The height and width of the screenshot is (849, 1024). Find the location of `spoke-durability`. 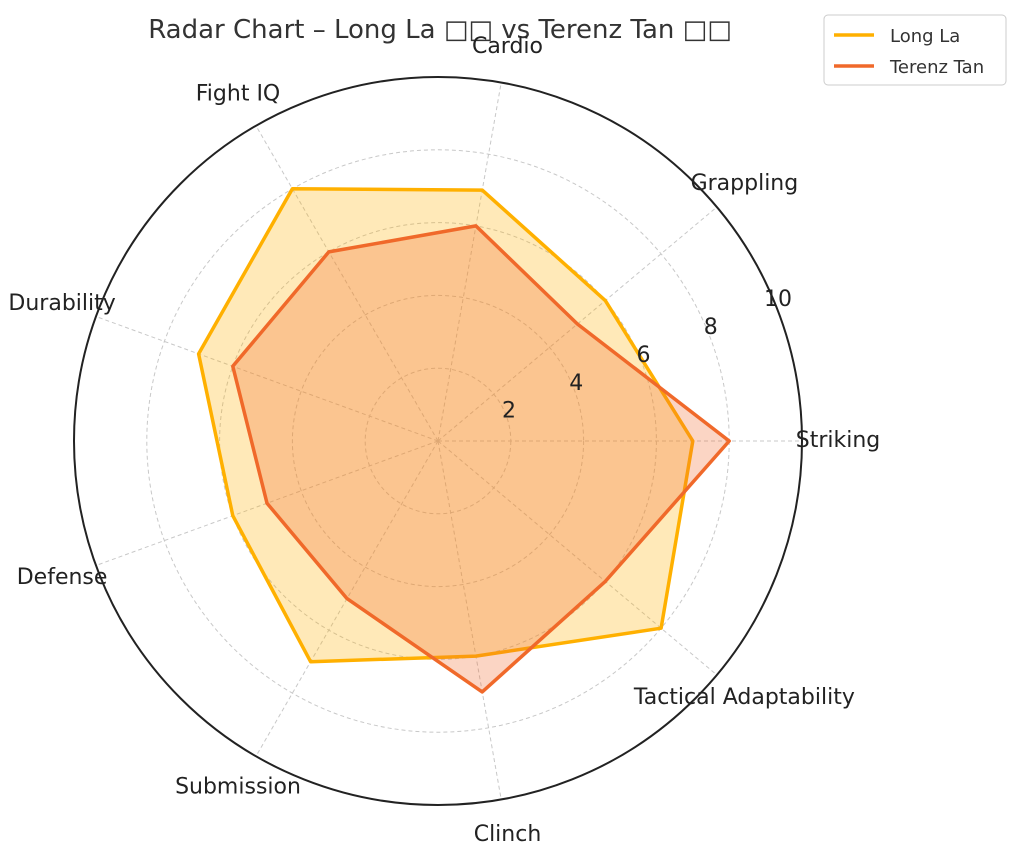

spoke-durability is located at coordinates (267, 379).